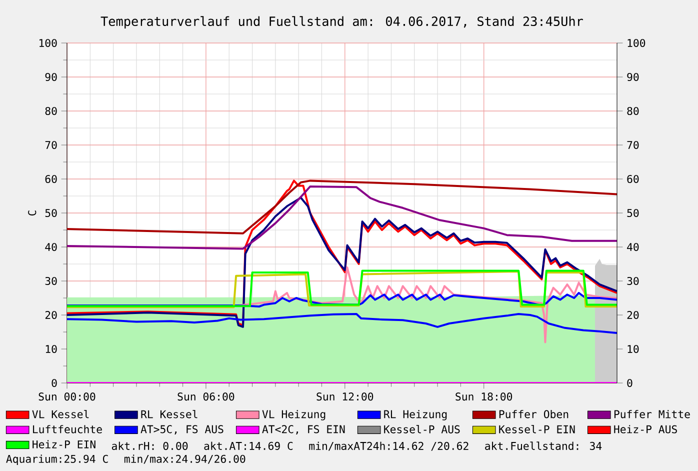 This screenshot has height=471, width=698. I want to click on text: Aquarium:25.94 C, so click(57, 459).